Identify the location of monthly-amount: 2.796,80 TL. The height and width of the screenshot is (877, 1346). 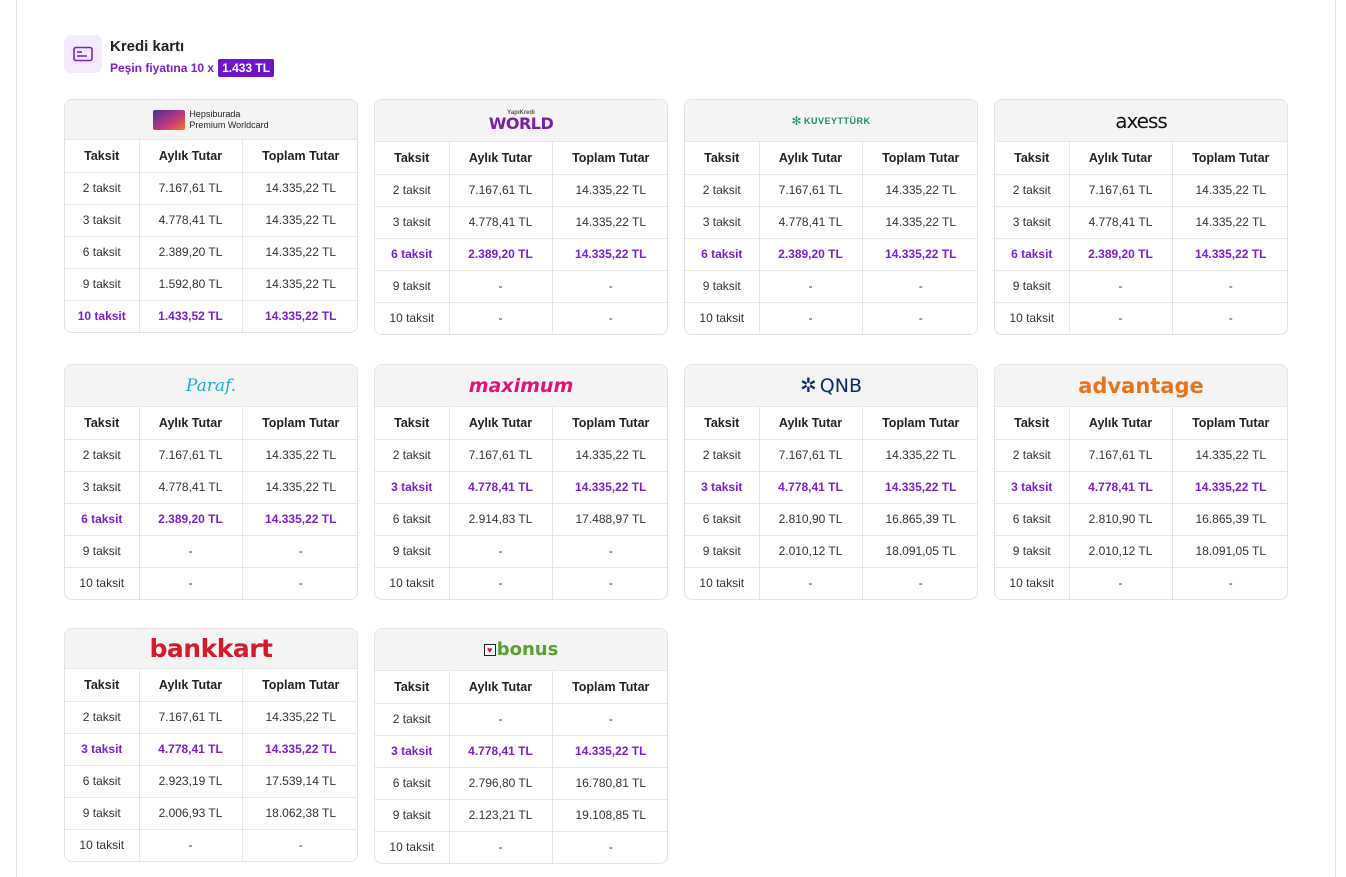
(500, 783).